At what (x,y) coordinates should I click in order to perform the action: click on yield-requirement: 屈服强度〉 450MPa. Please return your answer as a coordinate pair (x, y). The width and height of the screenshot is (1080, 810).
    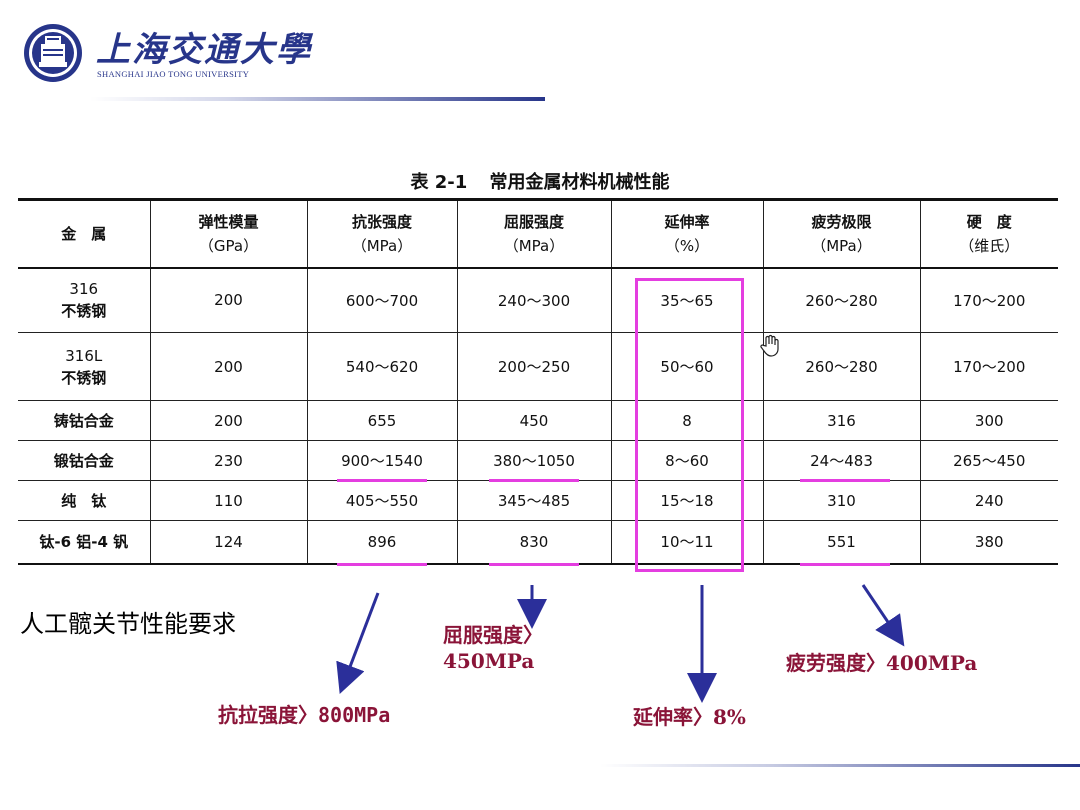
    Looking at the image, I should click on (493, 648).